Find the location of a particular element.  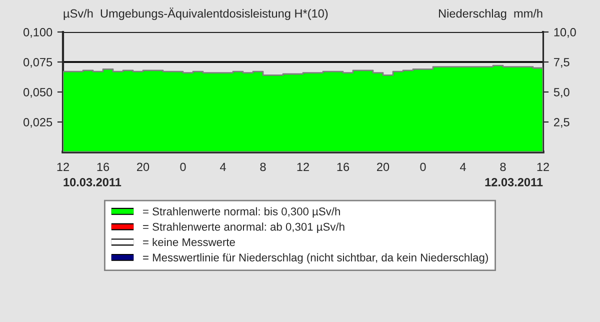

legend-label: = keine Messwerte is located at coordinates (189, 242).